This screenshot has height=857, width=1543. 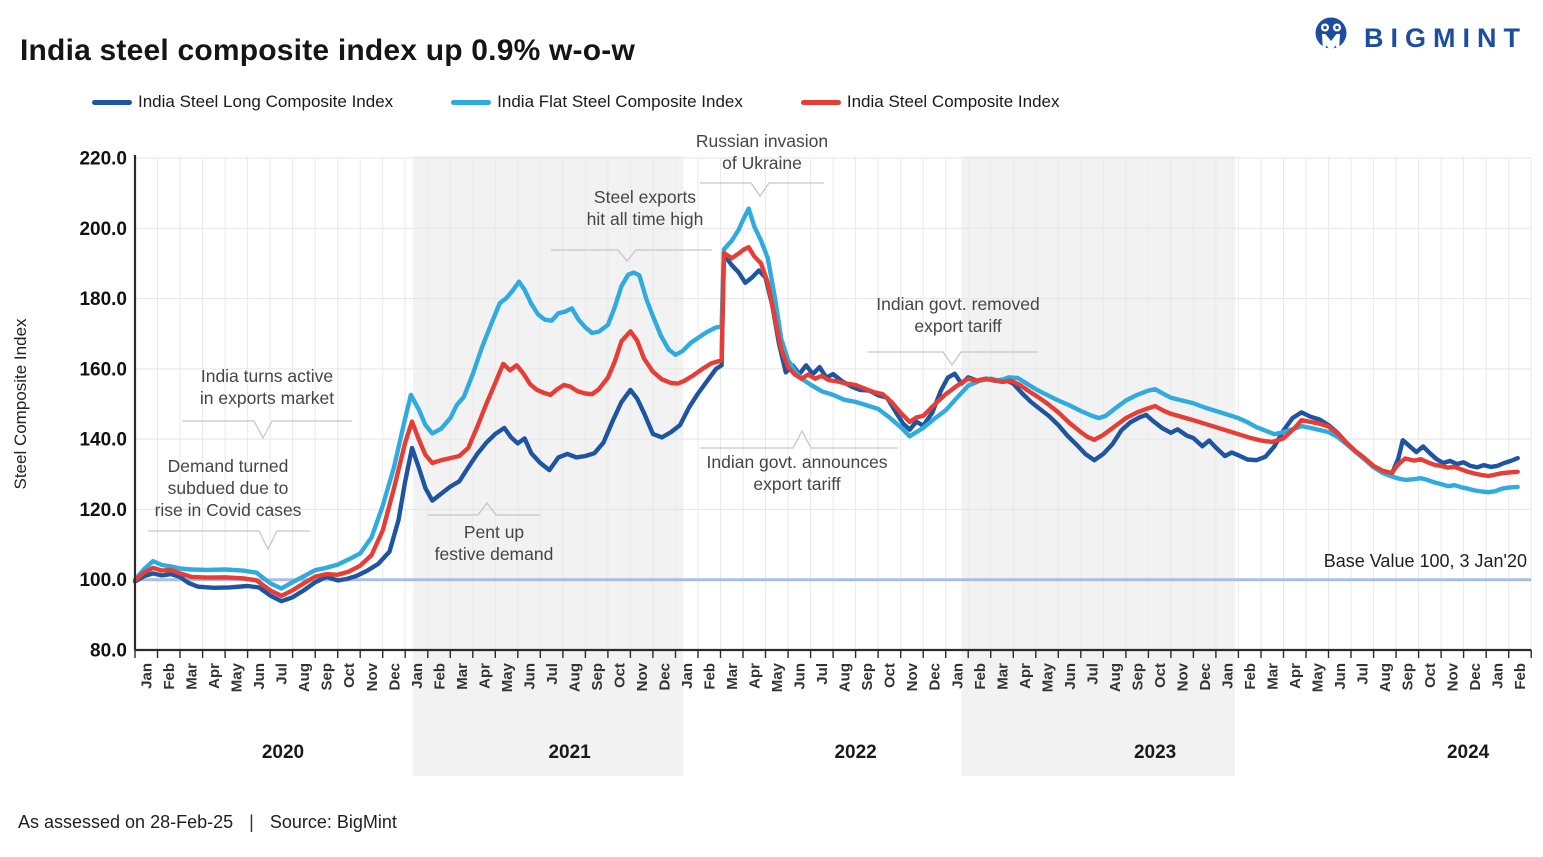 What do you see at coordinates (103, 159) in the screenshot?
I see `svg-text: 220.0` at bounding box center [103, 159].